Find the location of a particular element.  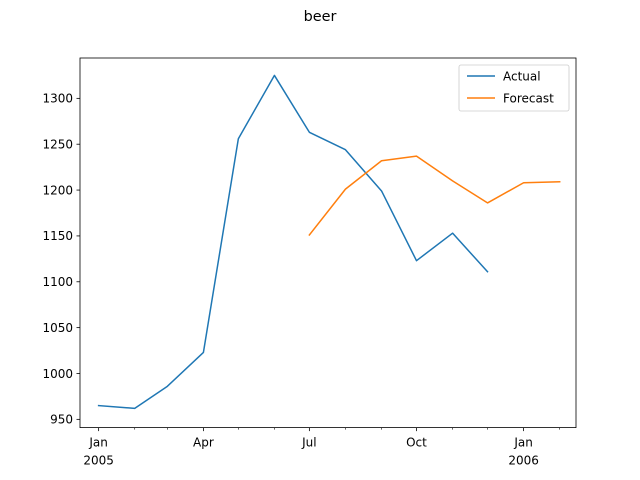

y-tick-label: 1000 is located at coordinates (57, 374).